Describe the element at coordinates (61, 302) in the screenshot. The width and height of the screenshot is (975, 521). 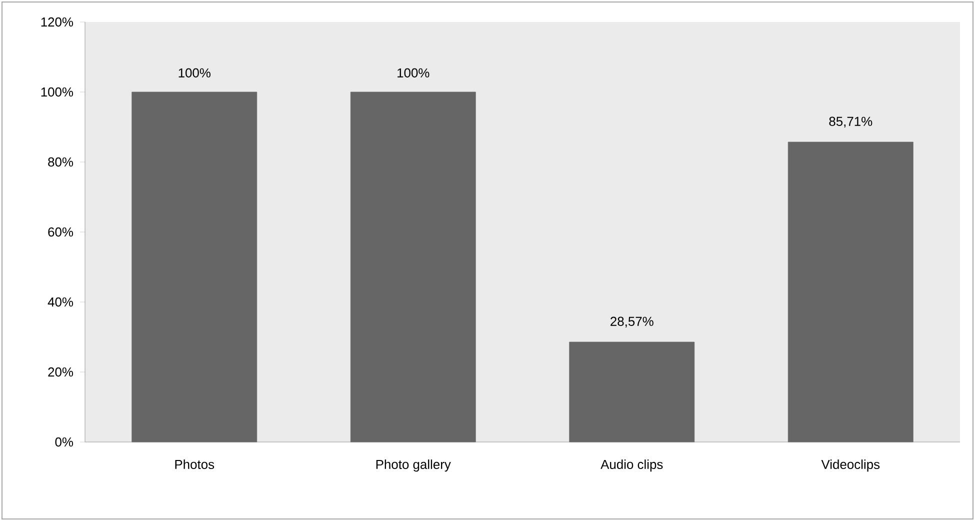
I see `y-tick-label: 40%` at that location.